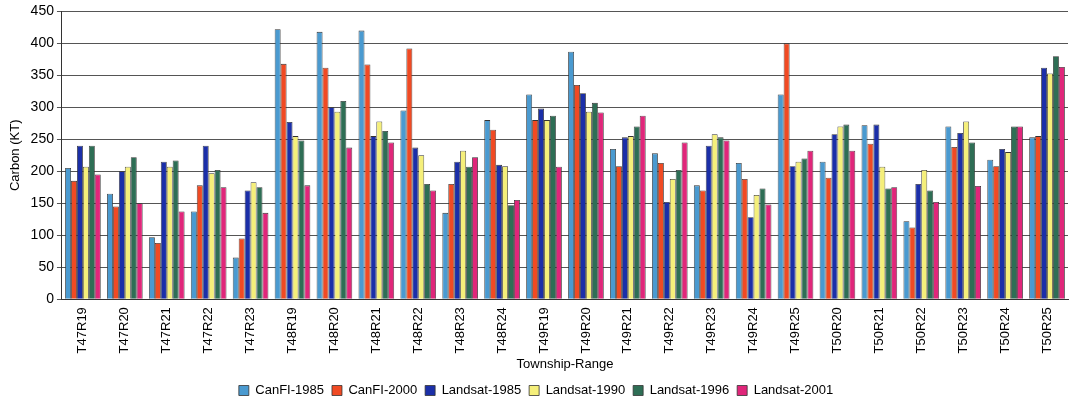 This screenshot has width=1076, height=407. I want to click on y-tick-label: 250, so click(42, 138).